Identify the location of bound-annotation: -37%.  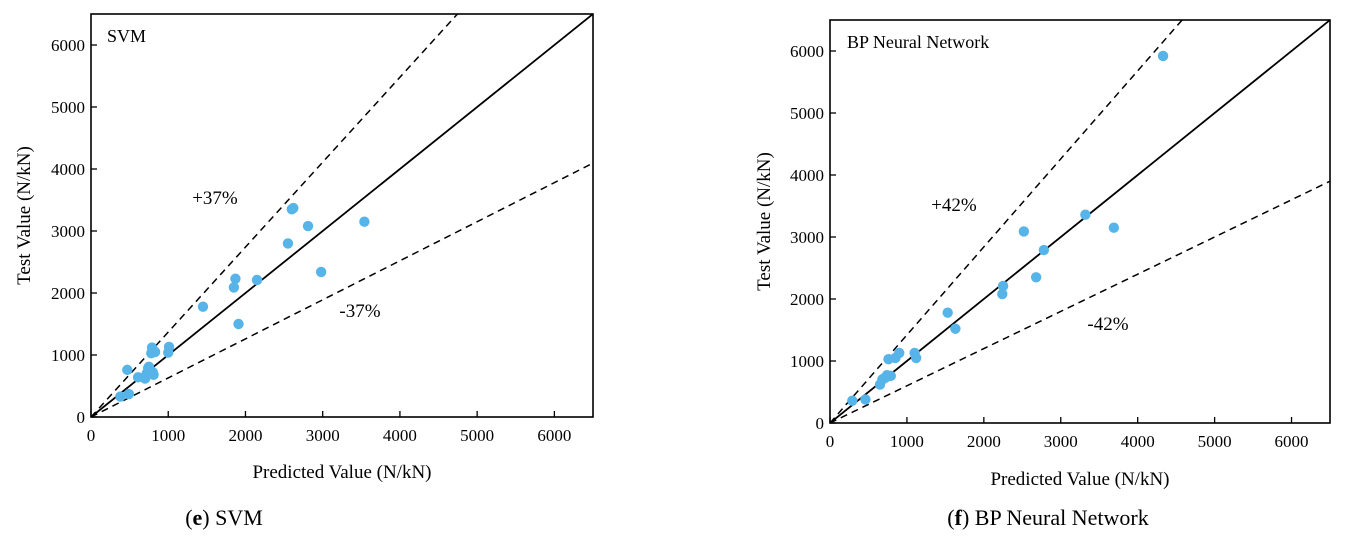
(359, 311).